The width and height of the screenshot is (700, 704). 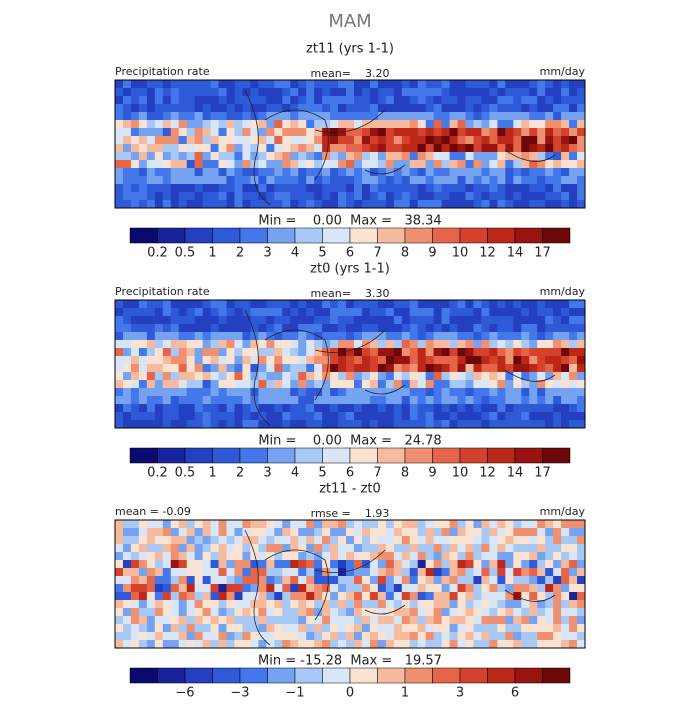 What do you see at coordinates (446, 675) in the screenshot?
I see `colorbar-box` at bounding box center [446, 675].